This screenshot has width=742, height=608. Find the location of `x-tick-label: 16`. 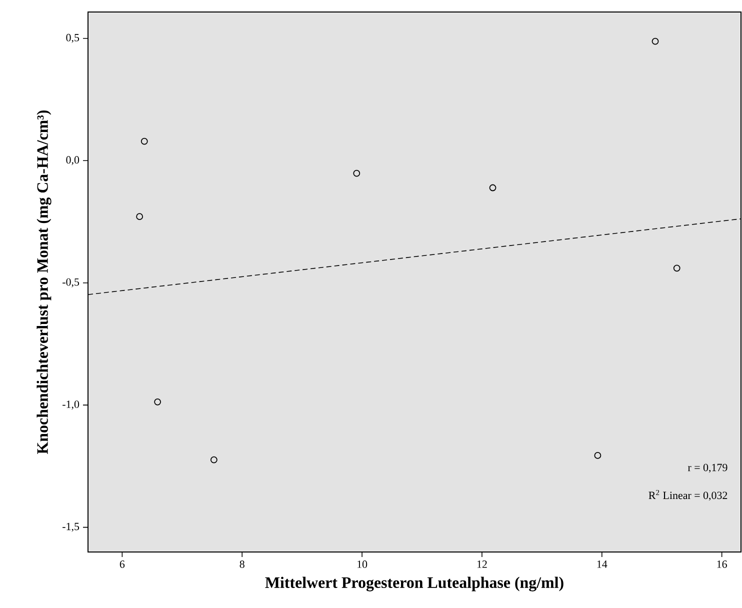

x-tick-label: 16 is located at coordinates (722, 564).